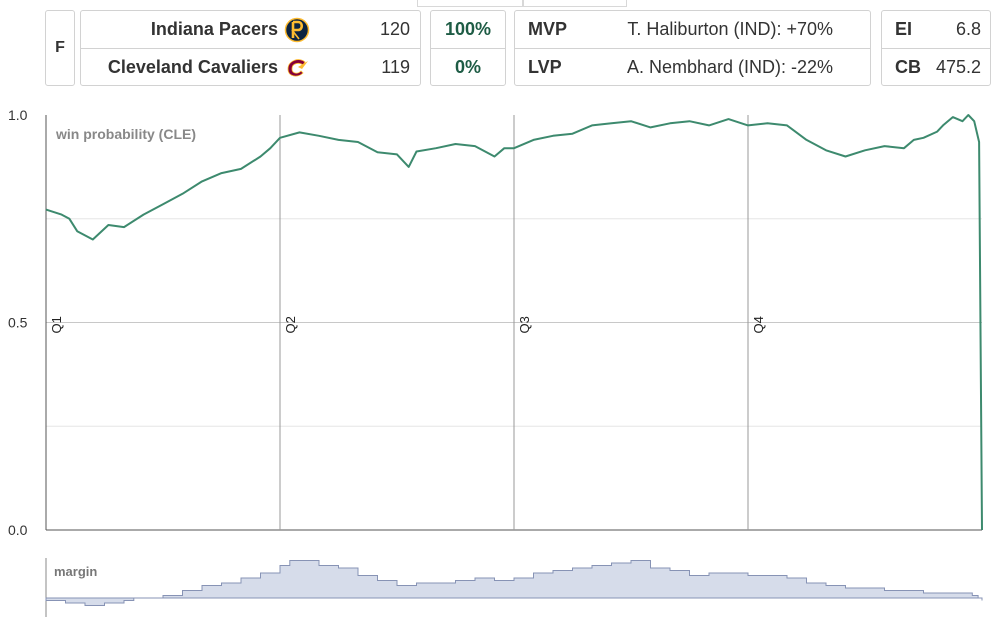 This screenshot has width=1000, height=617. What do you see at coordinates (904, 29) in the screenshot?
I see `ei-label: EI` at bounding box center [904, 29].